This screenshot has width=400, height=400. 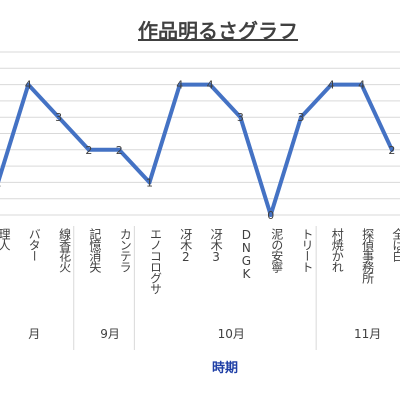 I want to click on category-label: 冴木2, so click(x=186, y=245).